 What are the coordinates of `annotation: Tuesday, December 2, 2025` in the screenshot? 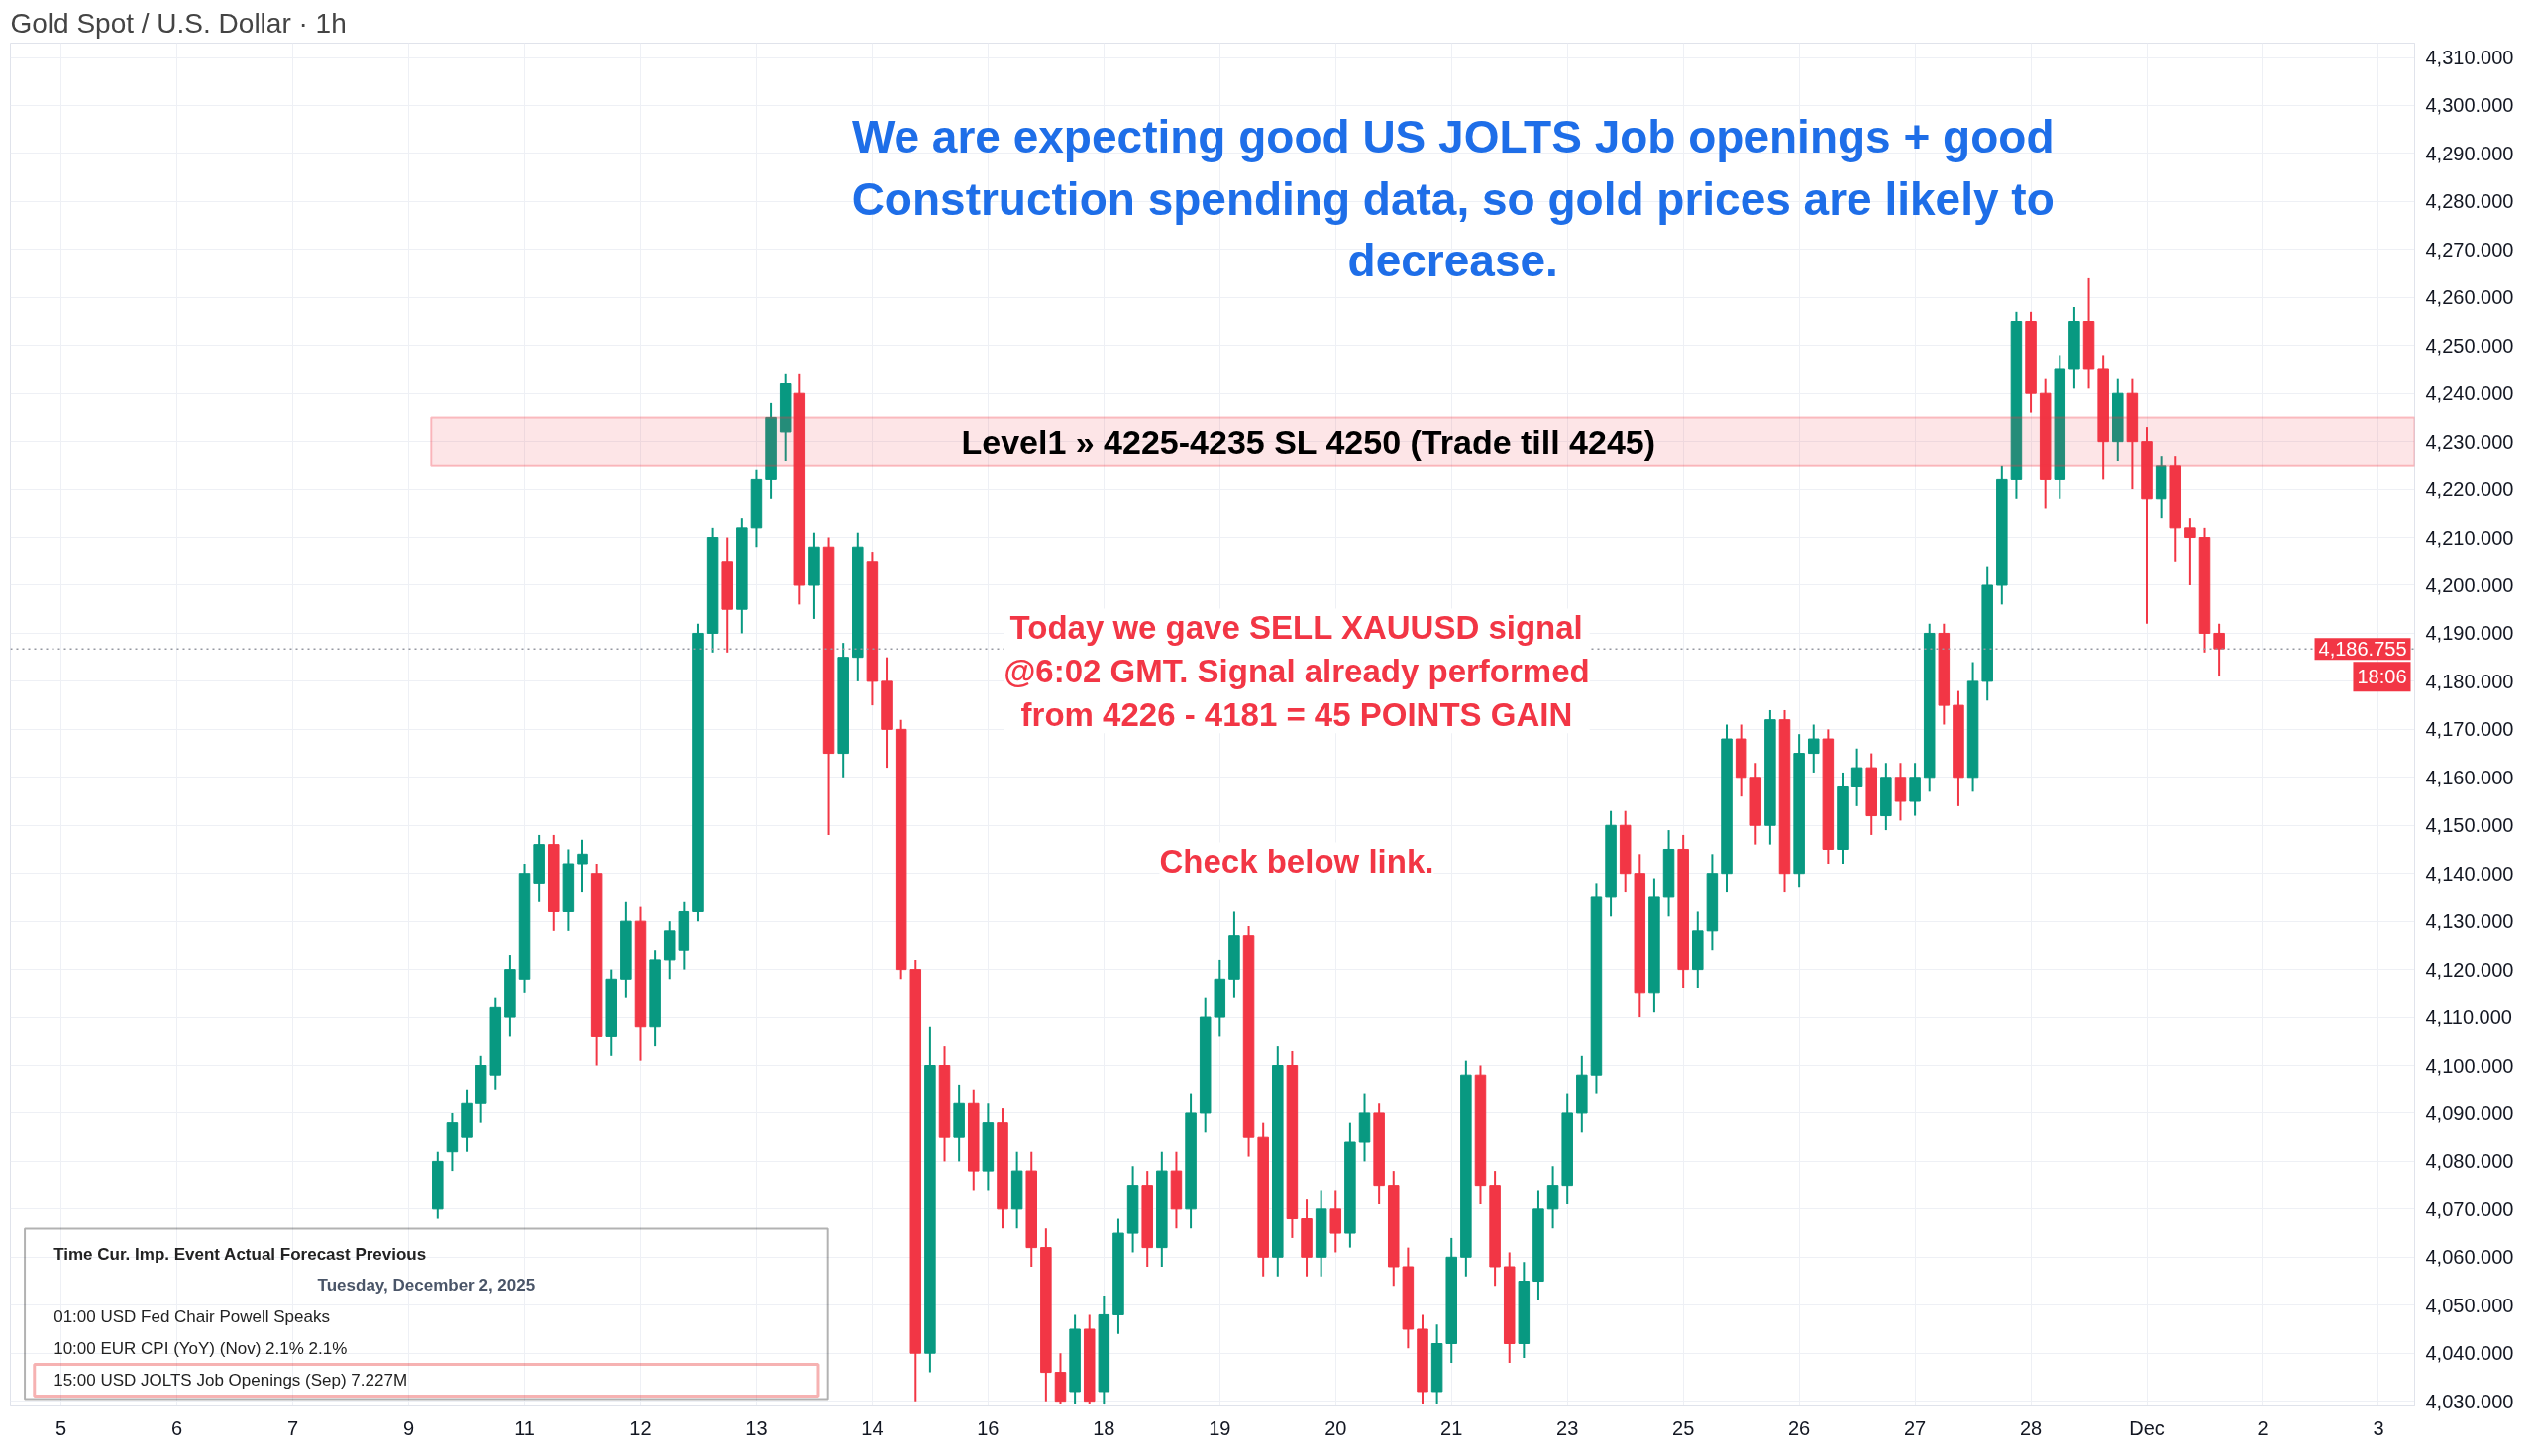 It's located at (426, 1286).